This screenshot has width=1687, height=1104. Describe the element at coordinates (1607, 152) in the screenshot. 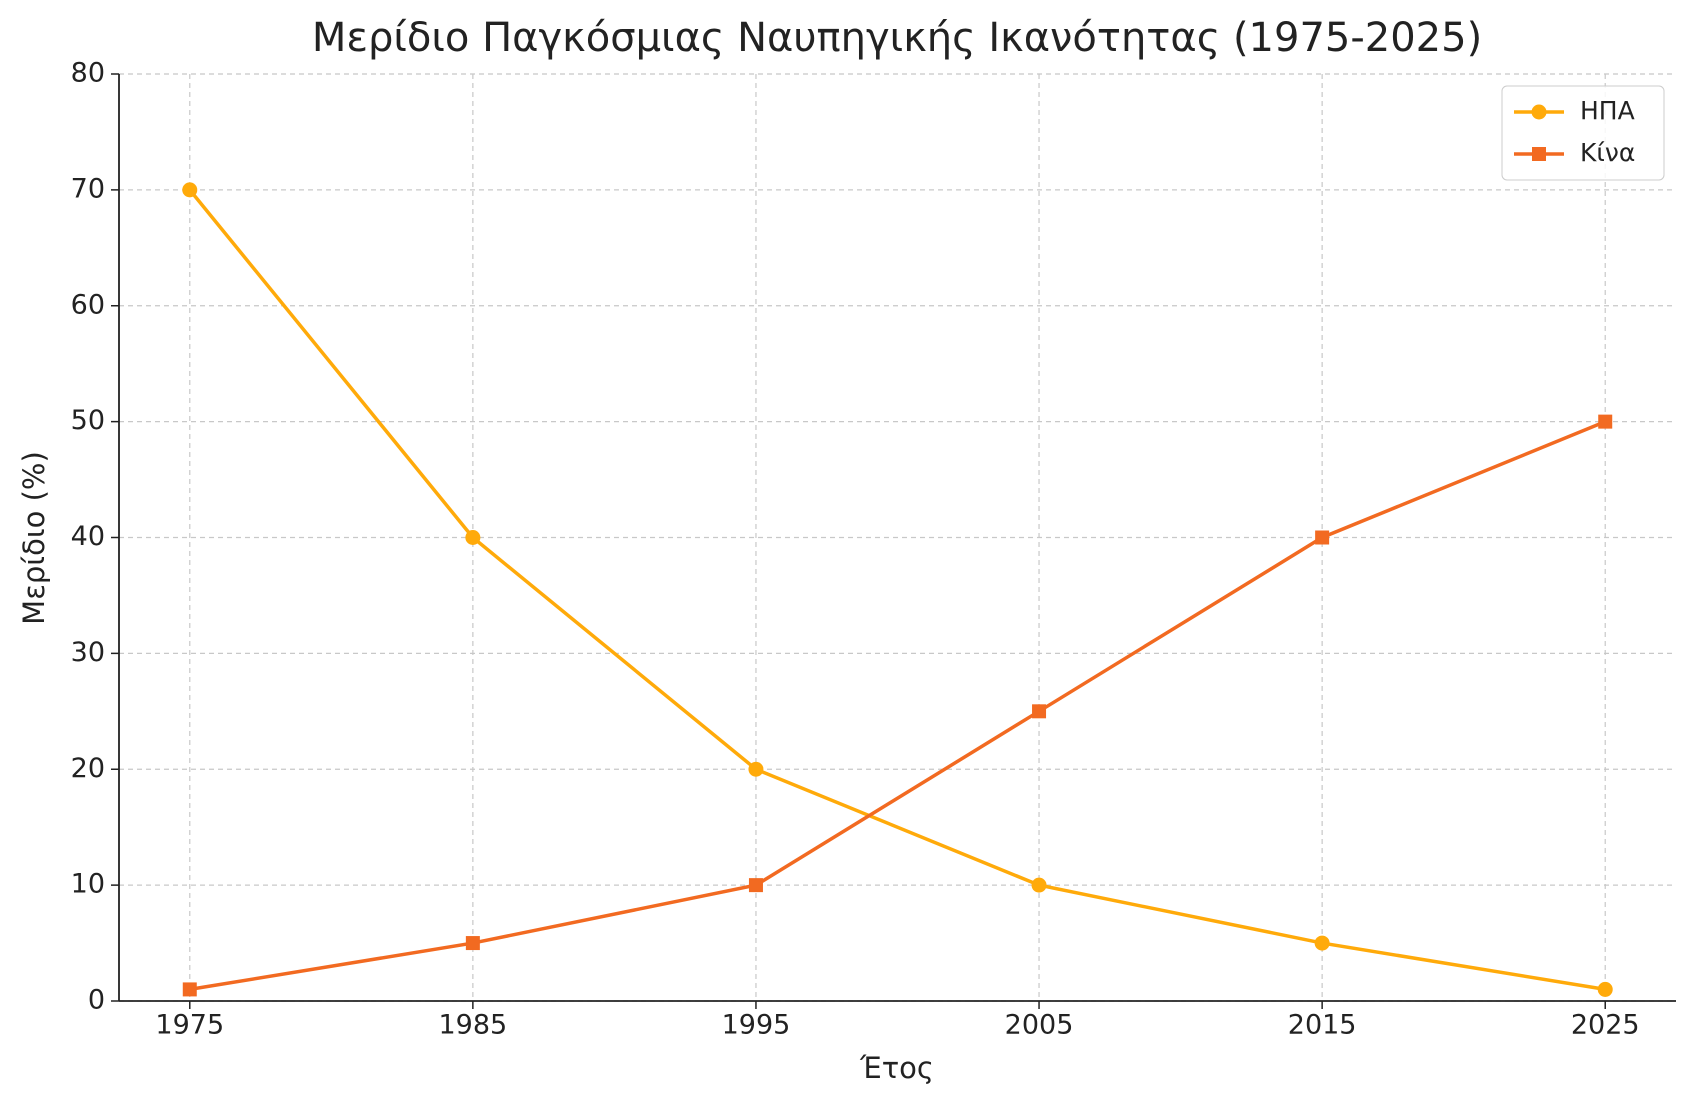

I see `legend-label: Κίνα` at that location.